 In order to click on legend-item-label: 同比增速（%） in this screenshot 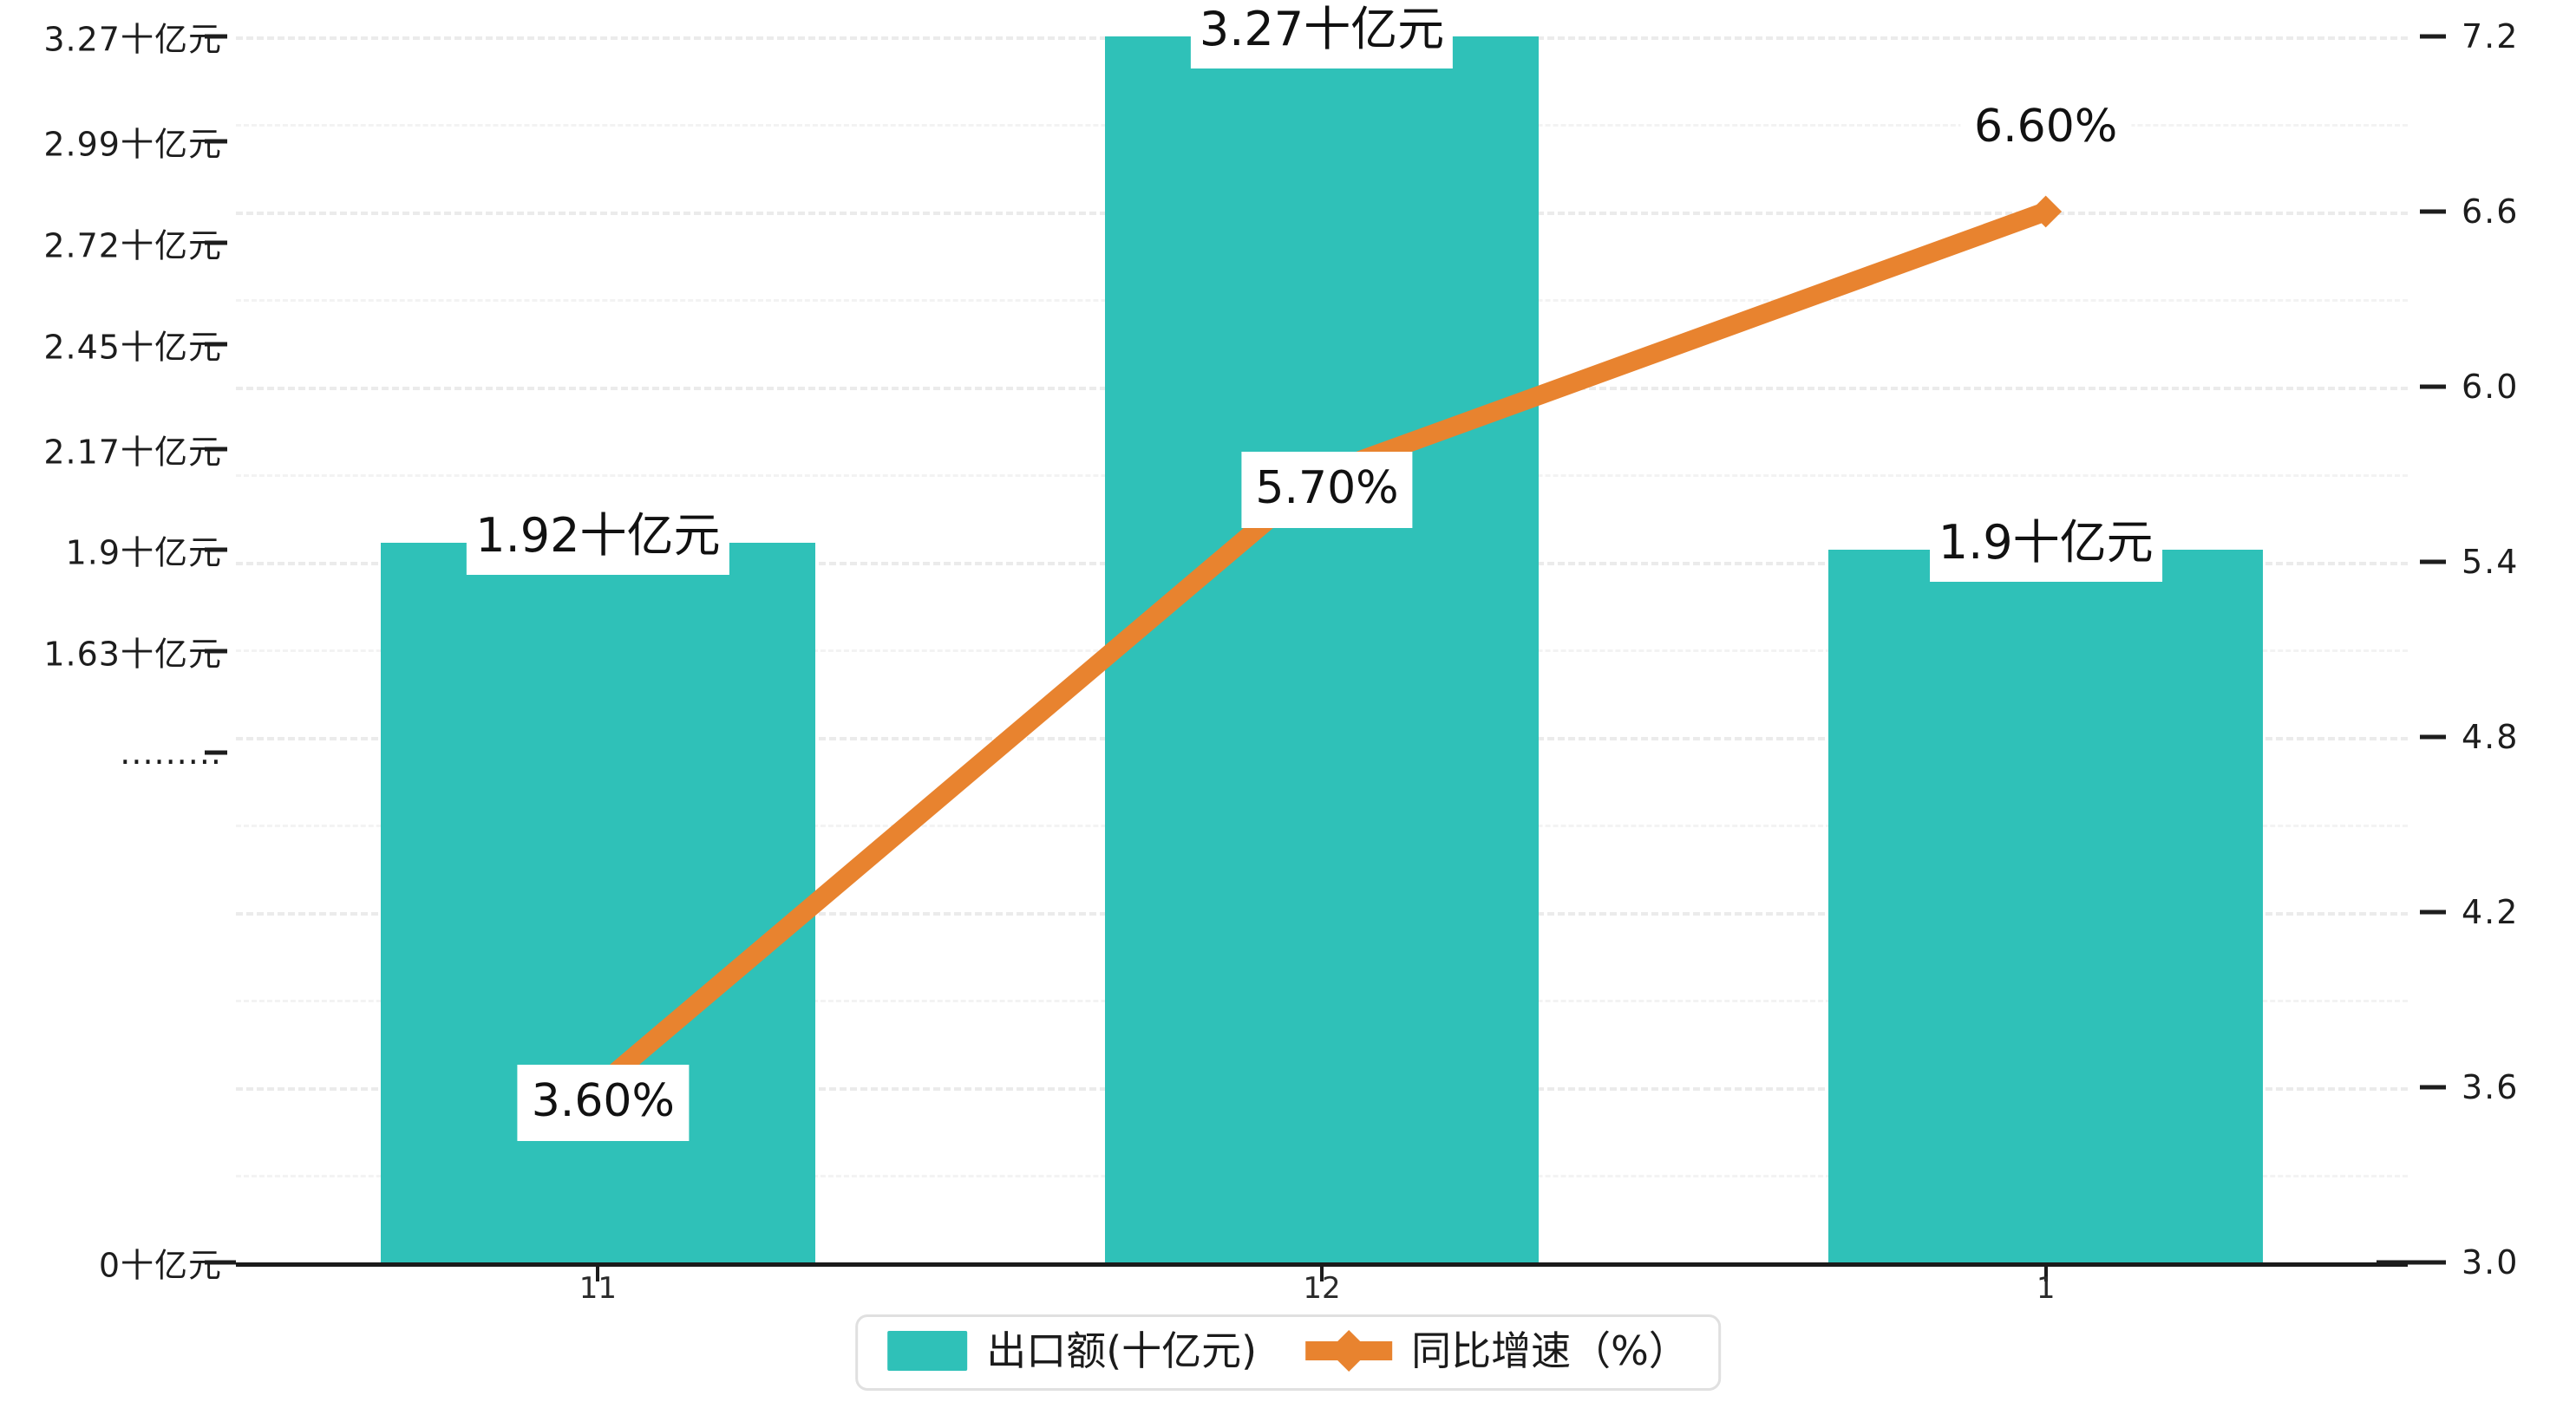, I will do `click(1550, 1350)`.